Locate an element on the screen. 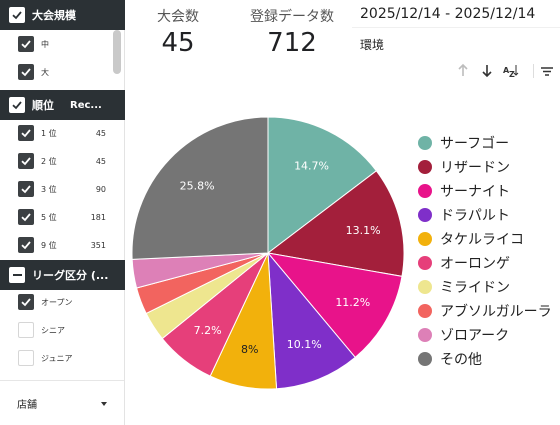 The width and height of the screenshot is (560, 425). filter-item-label: 2 位 is located at coordinates (49, 161).